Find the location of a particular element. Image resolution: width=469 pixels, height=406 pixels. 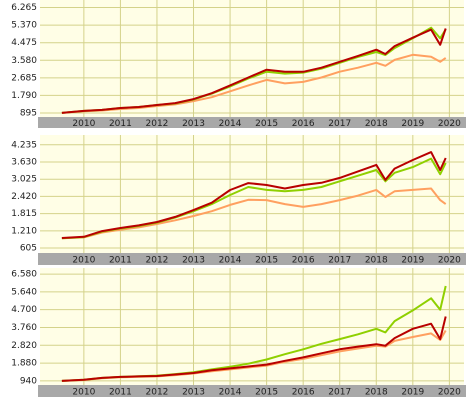

y-tick-label: 605 is located at coordinates (28, 249).